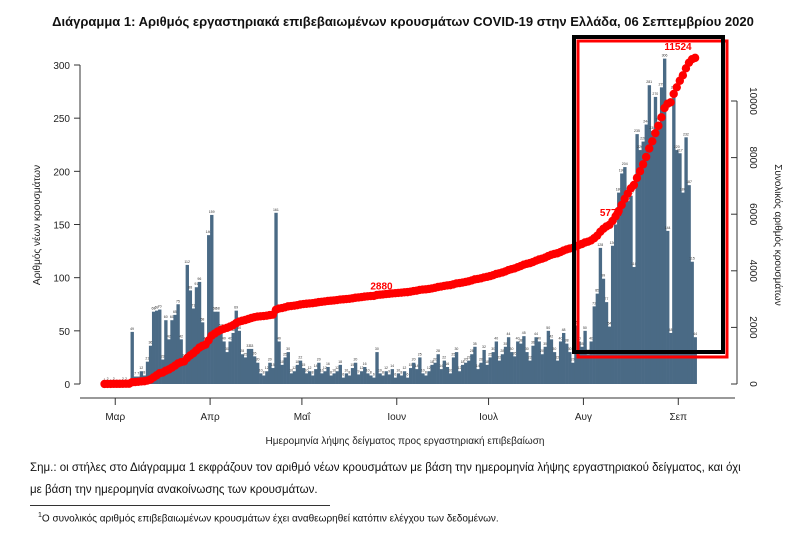 Image resolution: width=806 pixels, height=548 pixels. I want to click on bar-label: 244, so click(646, 122).